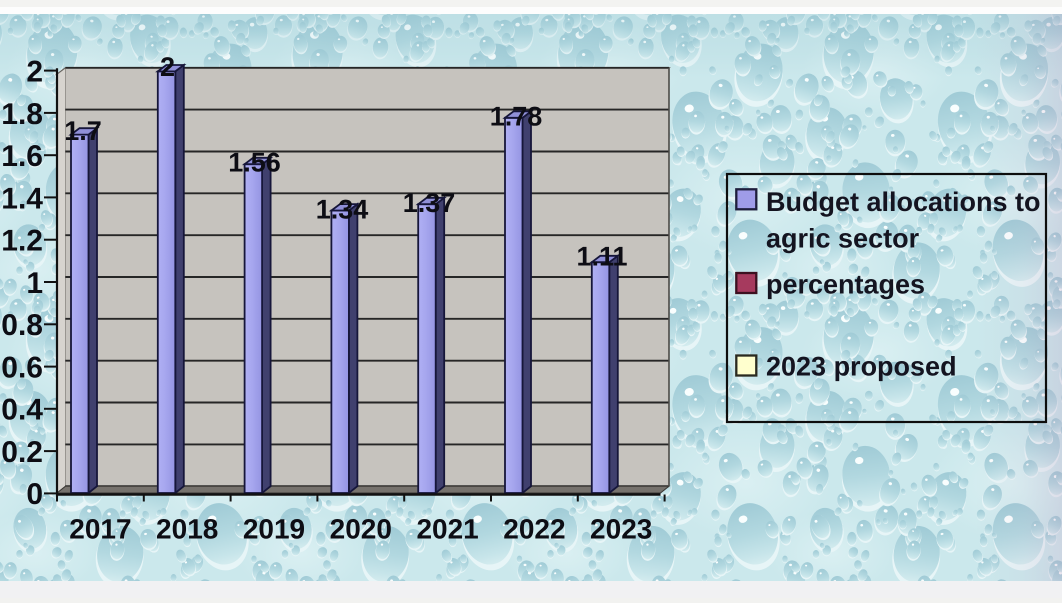 The width and height of the screenshot is (1062, 603). I want to click on svg-text: 0, so click(34, 494).